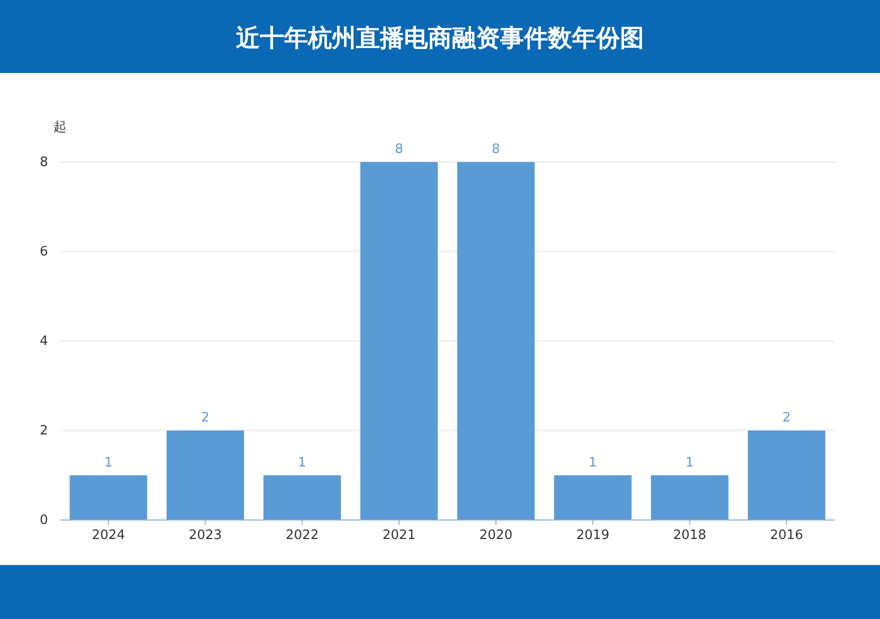 The height and width of the screenshot is (619, 880). I want to click on y-tick-label: 6, so click(44, 252).